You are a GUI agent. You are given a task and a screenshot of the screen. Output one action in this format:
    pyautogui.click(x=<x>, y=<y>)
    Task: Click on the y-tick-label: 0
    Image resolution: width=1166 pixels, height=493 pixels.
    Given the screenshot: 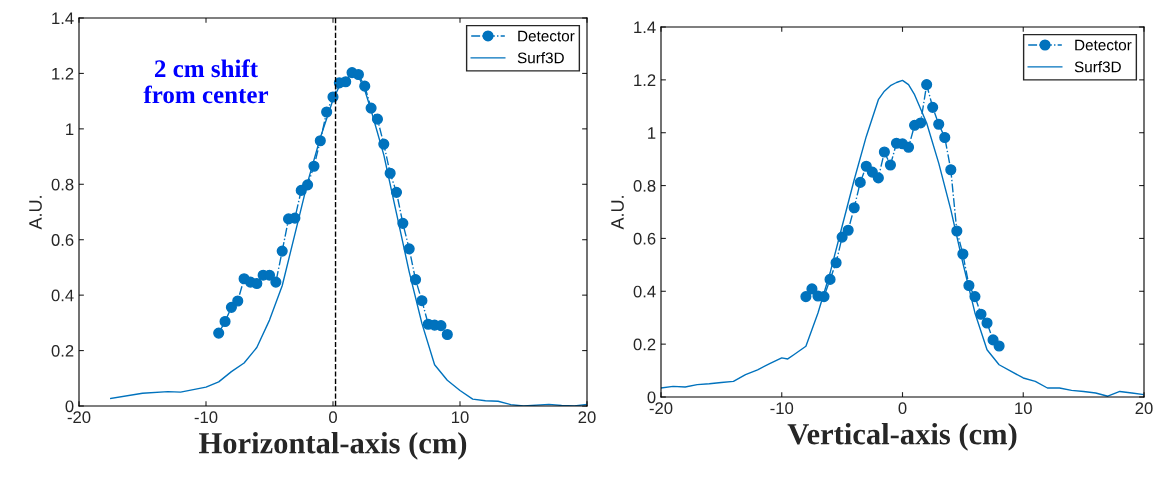 What is the action you would take?
    pyautogui.click(x=651, y=397)
    